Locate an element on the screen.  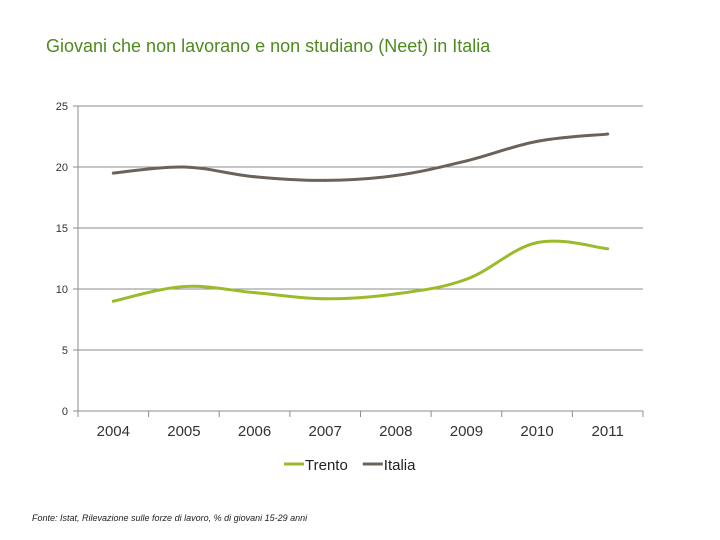
y-tick-label: 25 is located at coordinates (62, 107).